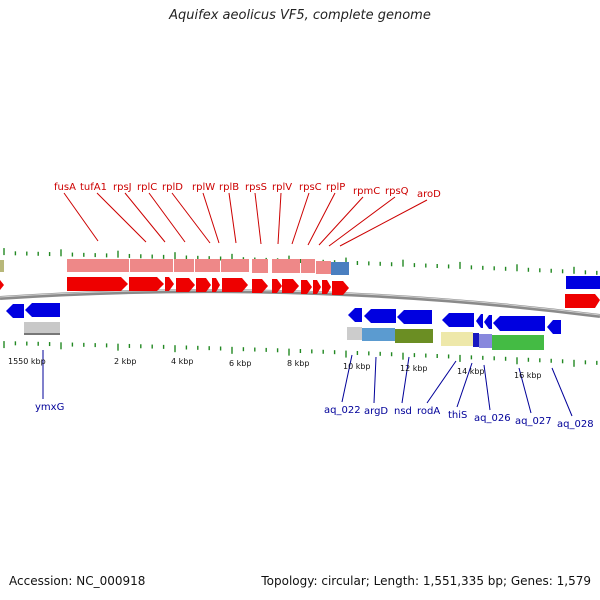 This screenshot has height=600, width=600. I want to click on genome-backbone, so click(300, 303).